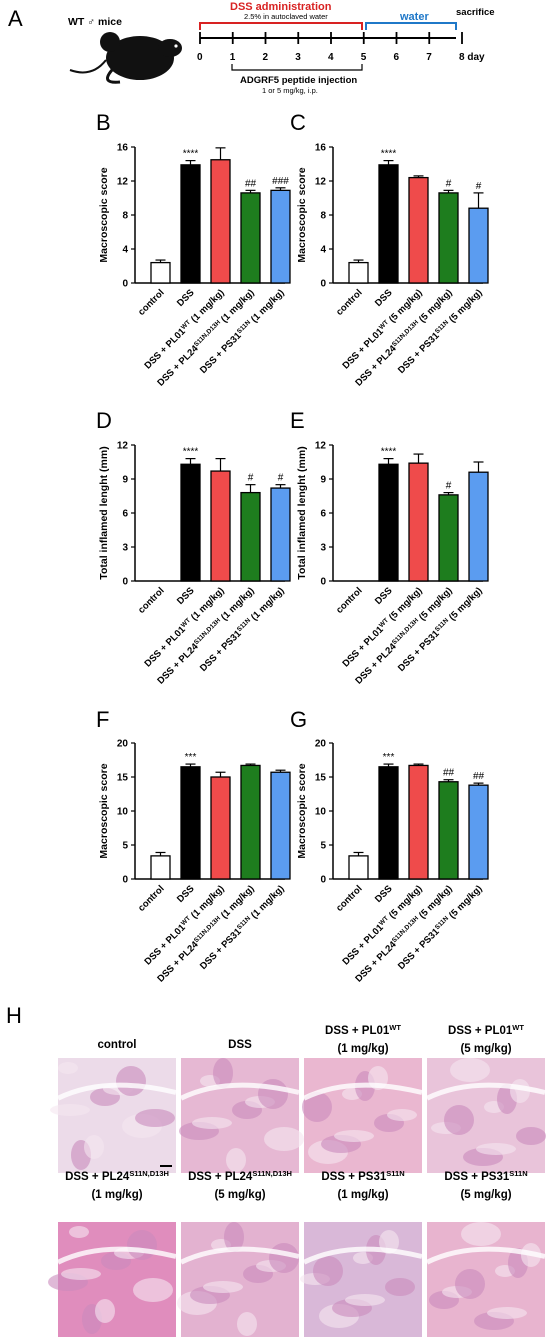 The width and height of the screenshot is (550, 1342). I want to click on panel-letter-d: D, so click(104, 420).